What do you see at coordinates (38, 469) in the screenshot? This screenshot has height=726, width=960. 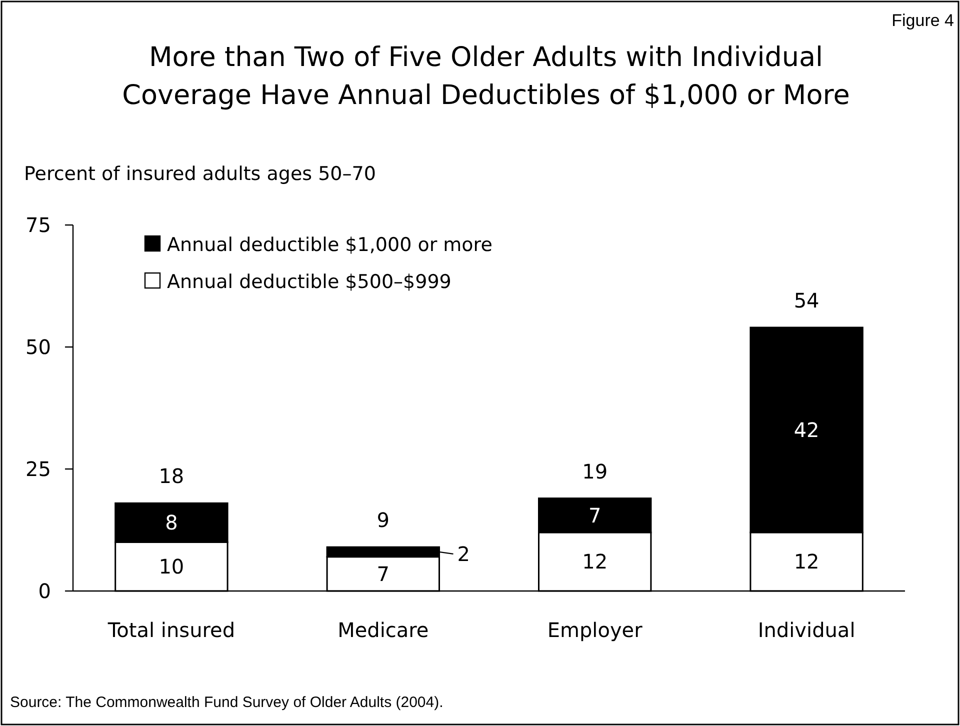 I see `y-tick-label: 25` at bounding box center [38, 469].